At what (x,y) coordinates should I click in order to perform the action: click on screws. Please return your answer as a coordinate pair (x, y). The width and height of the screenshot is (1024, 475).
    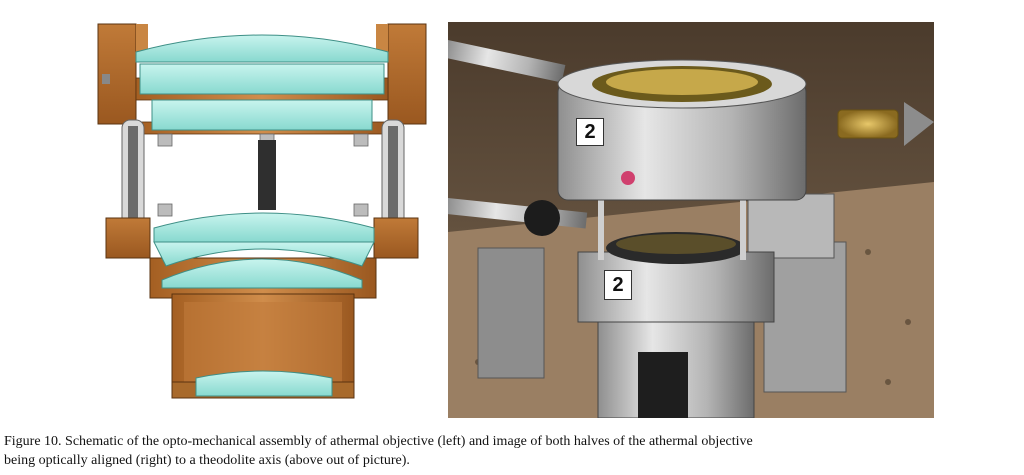
    Looking at the image, I should click on (263, 175).